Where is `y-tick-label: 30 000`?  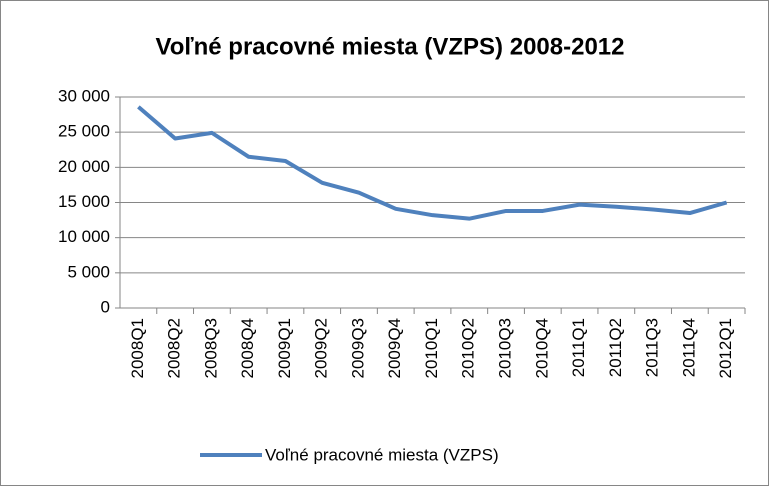
y-tick-label: 30 000 is located at coordinates (84, 95).